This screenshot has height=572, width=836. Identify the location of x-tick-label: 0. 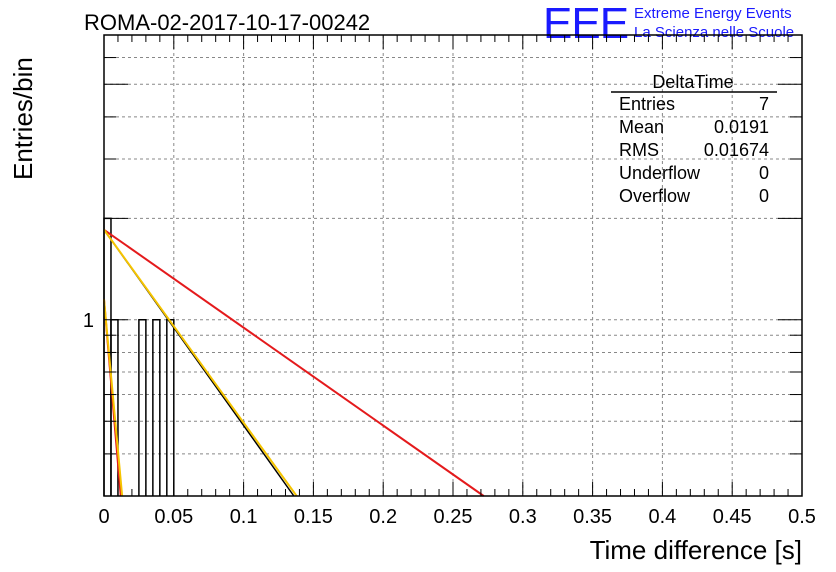
(103, 517).